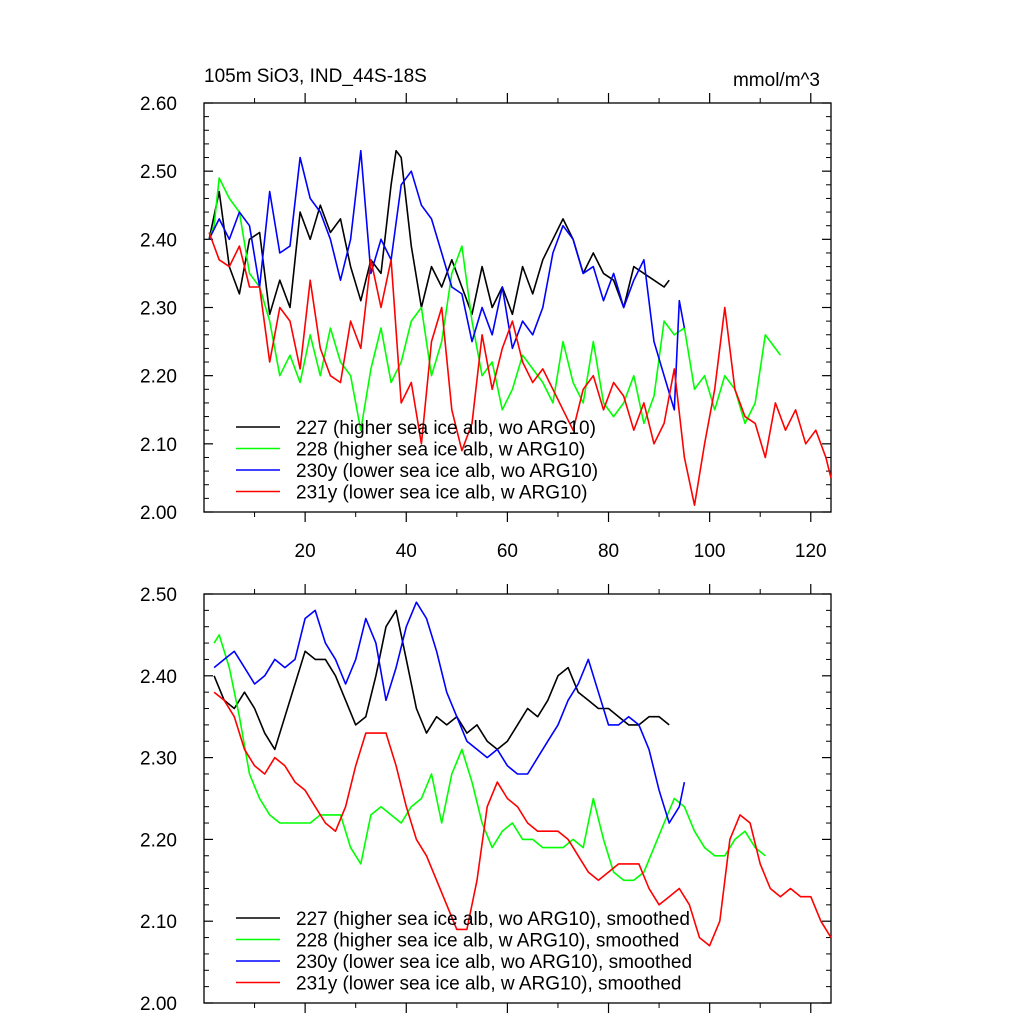  I want to click on y-tick-label: 2.60, so click(158, 104).